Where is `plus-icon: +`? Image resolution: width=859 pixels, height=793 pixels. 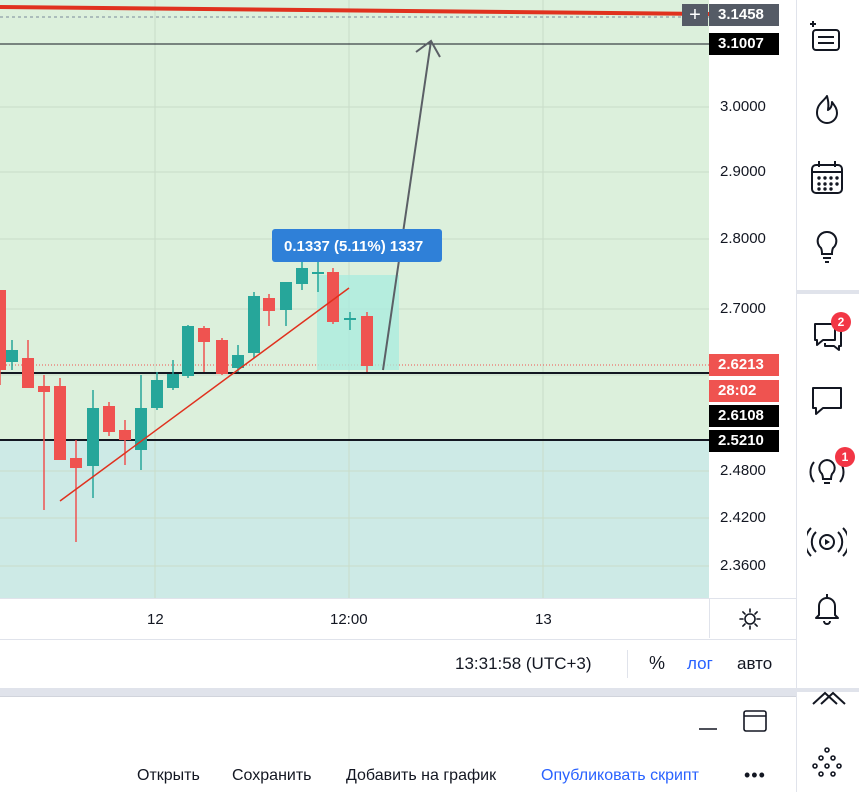 plus-icon: + is located at coordinates (695, 15).